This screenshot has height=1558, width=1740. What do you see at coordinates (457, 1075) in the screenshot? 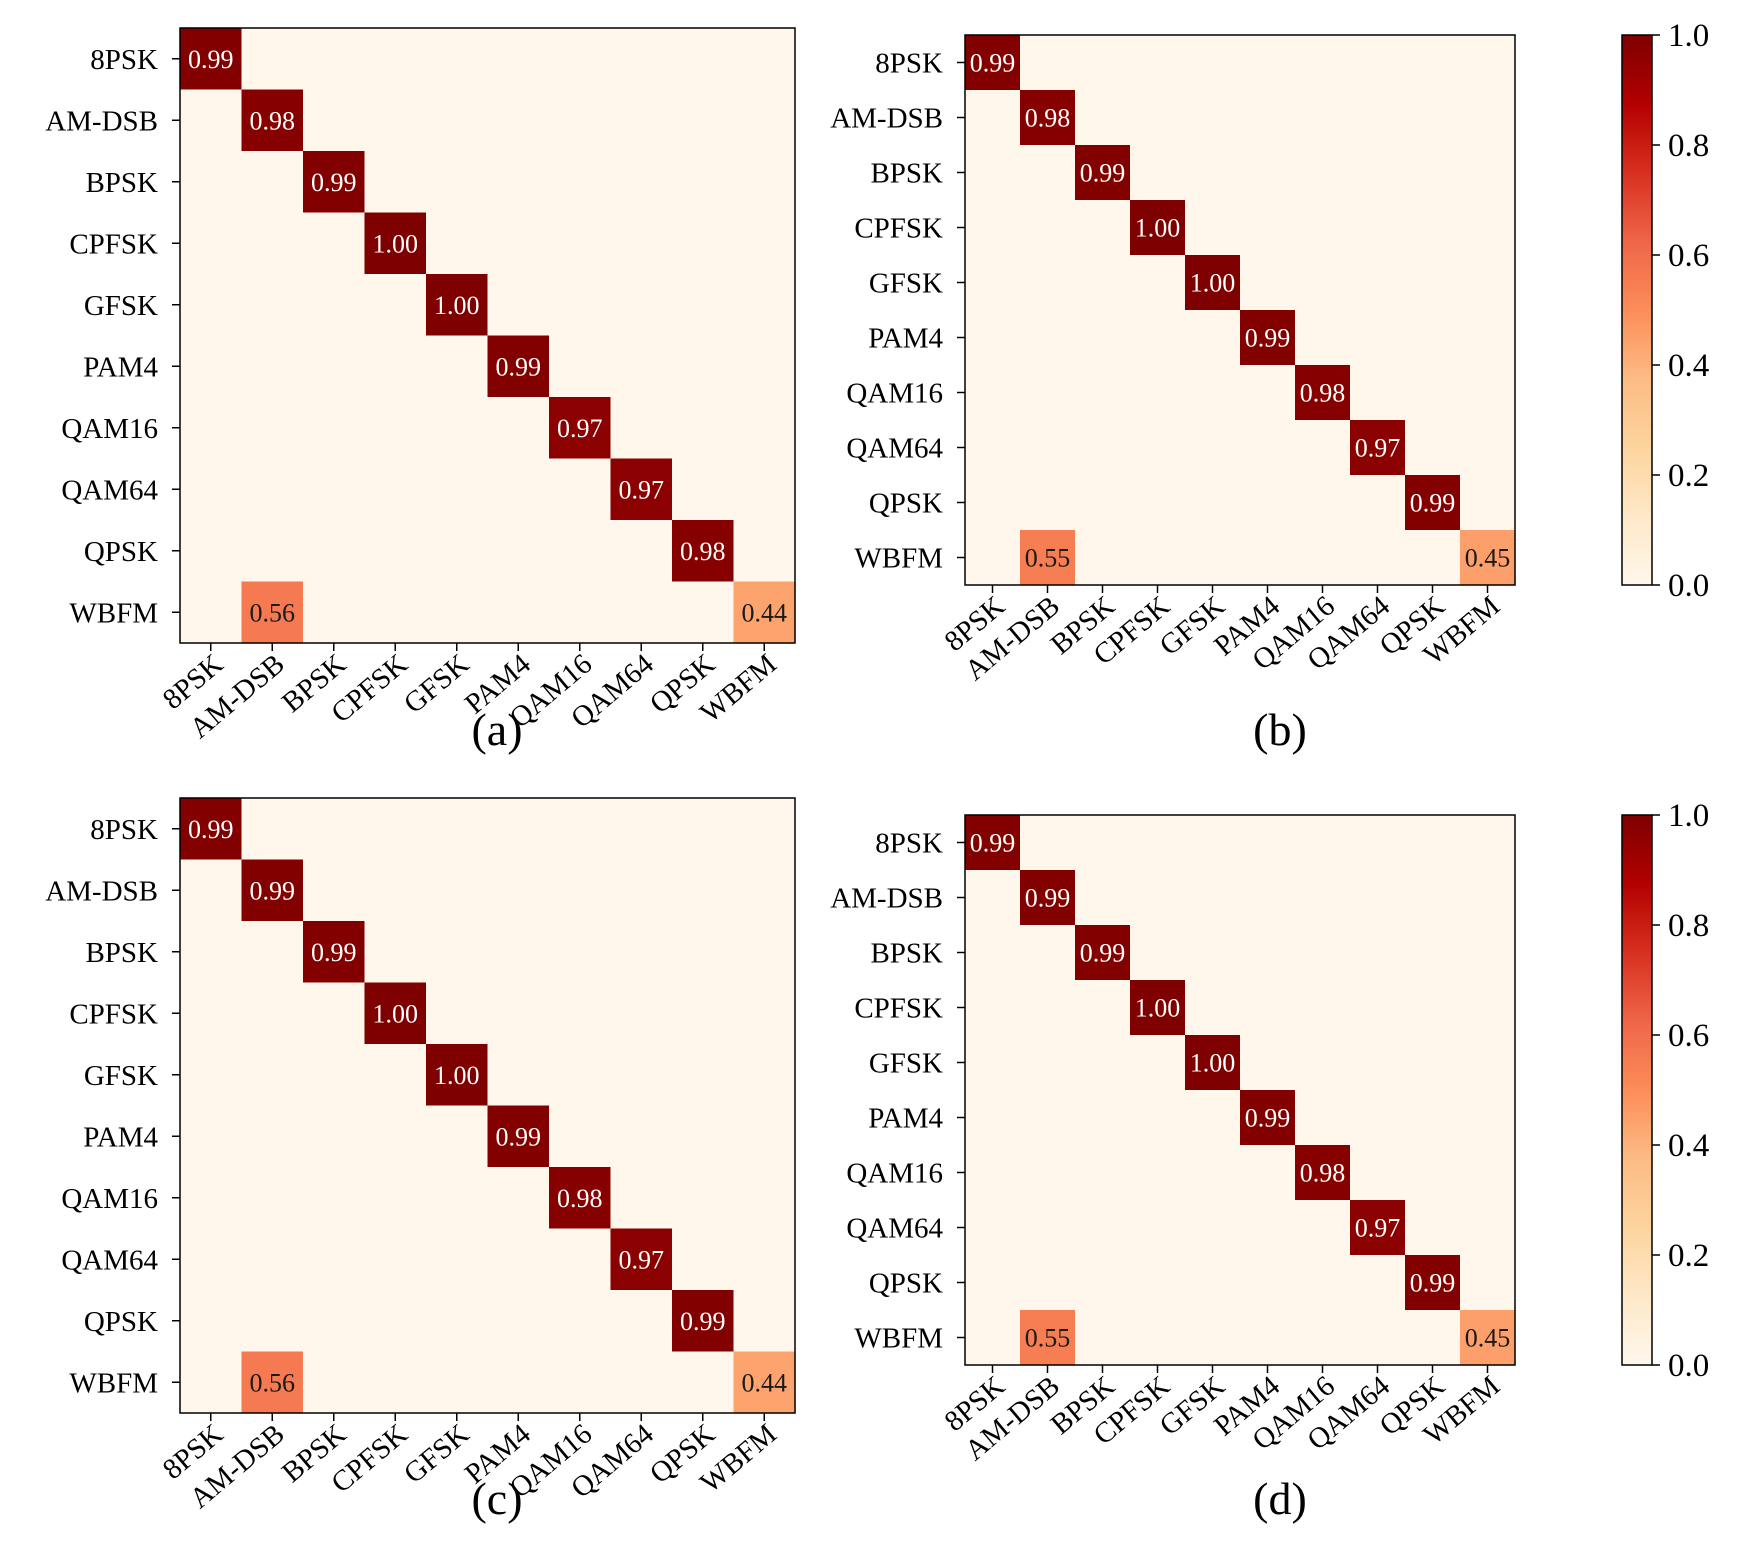
I see `cell-value-label: 1.00` at bounding box center [457, 1075].